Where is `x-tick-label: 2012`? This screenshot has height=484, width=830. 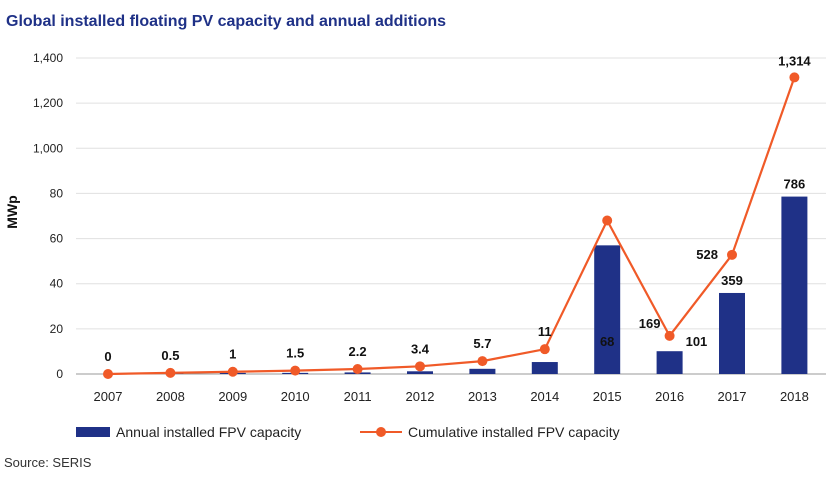 x-tick-label: 2012 is located at coordinates (420, 396).